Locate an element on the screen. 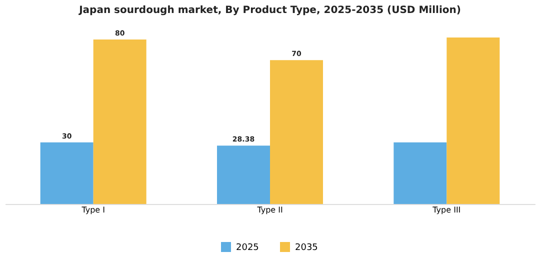 The width and height of the screenshot is (560, 280). legend-label: 2035 is located at coordinates (306, 248).